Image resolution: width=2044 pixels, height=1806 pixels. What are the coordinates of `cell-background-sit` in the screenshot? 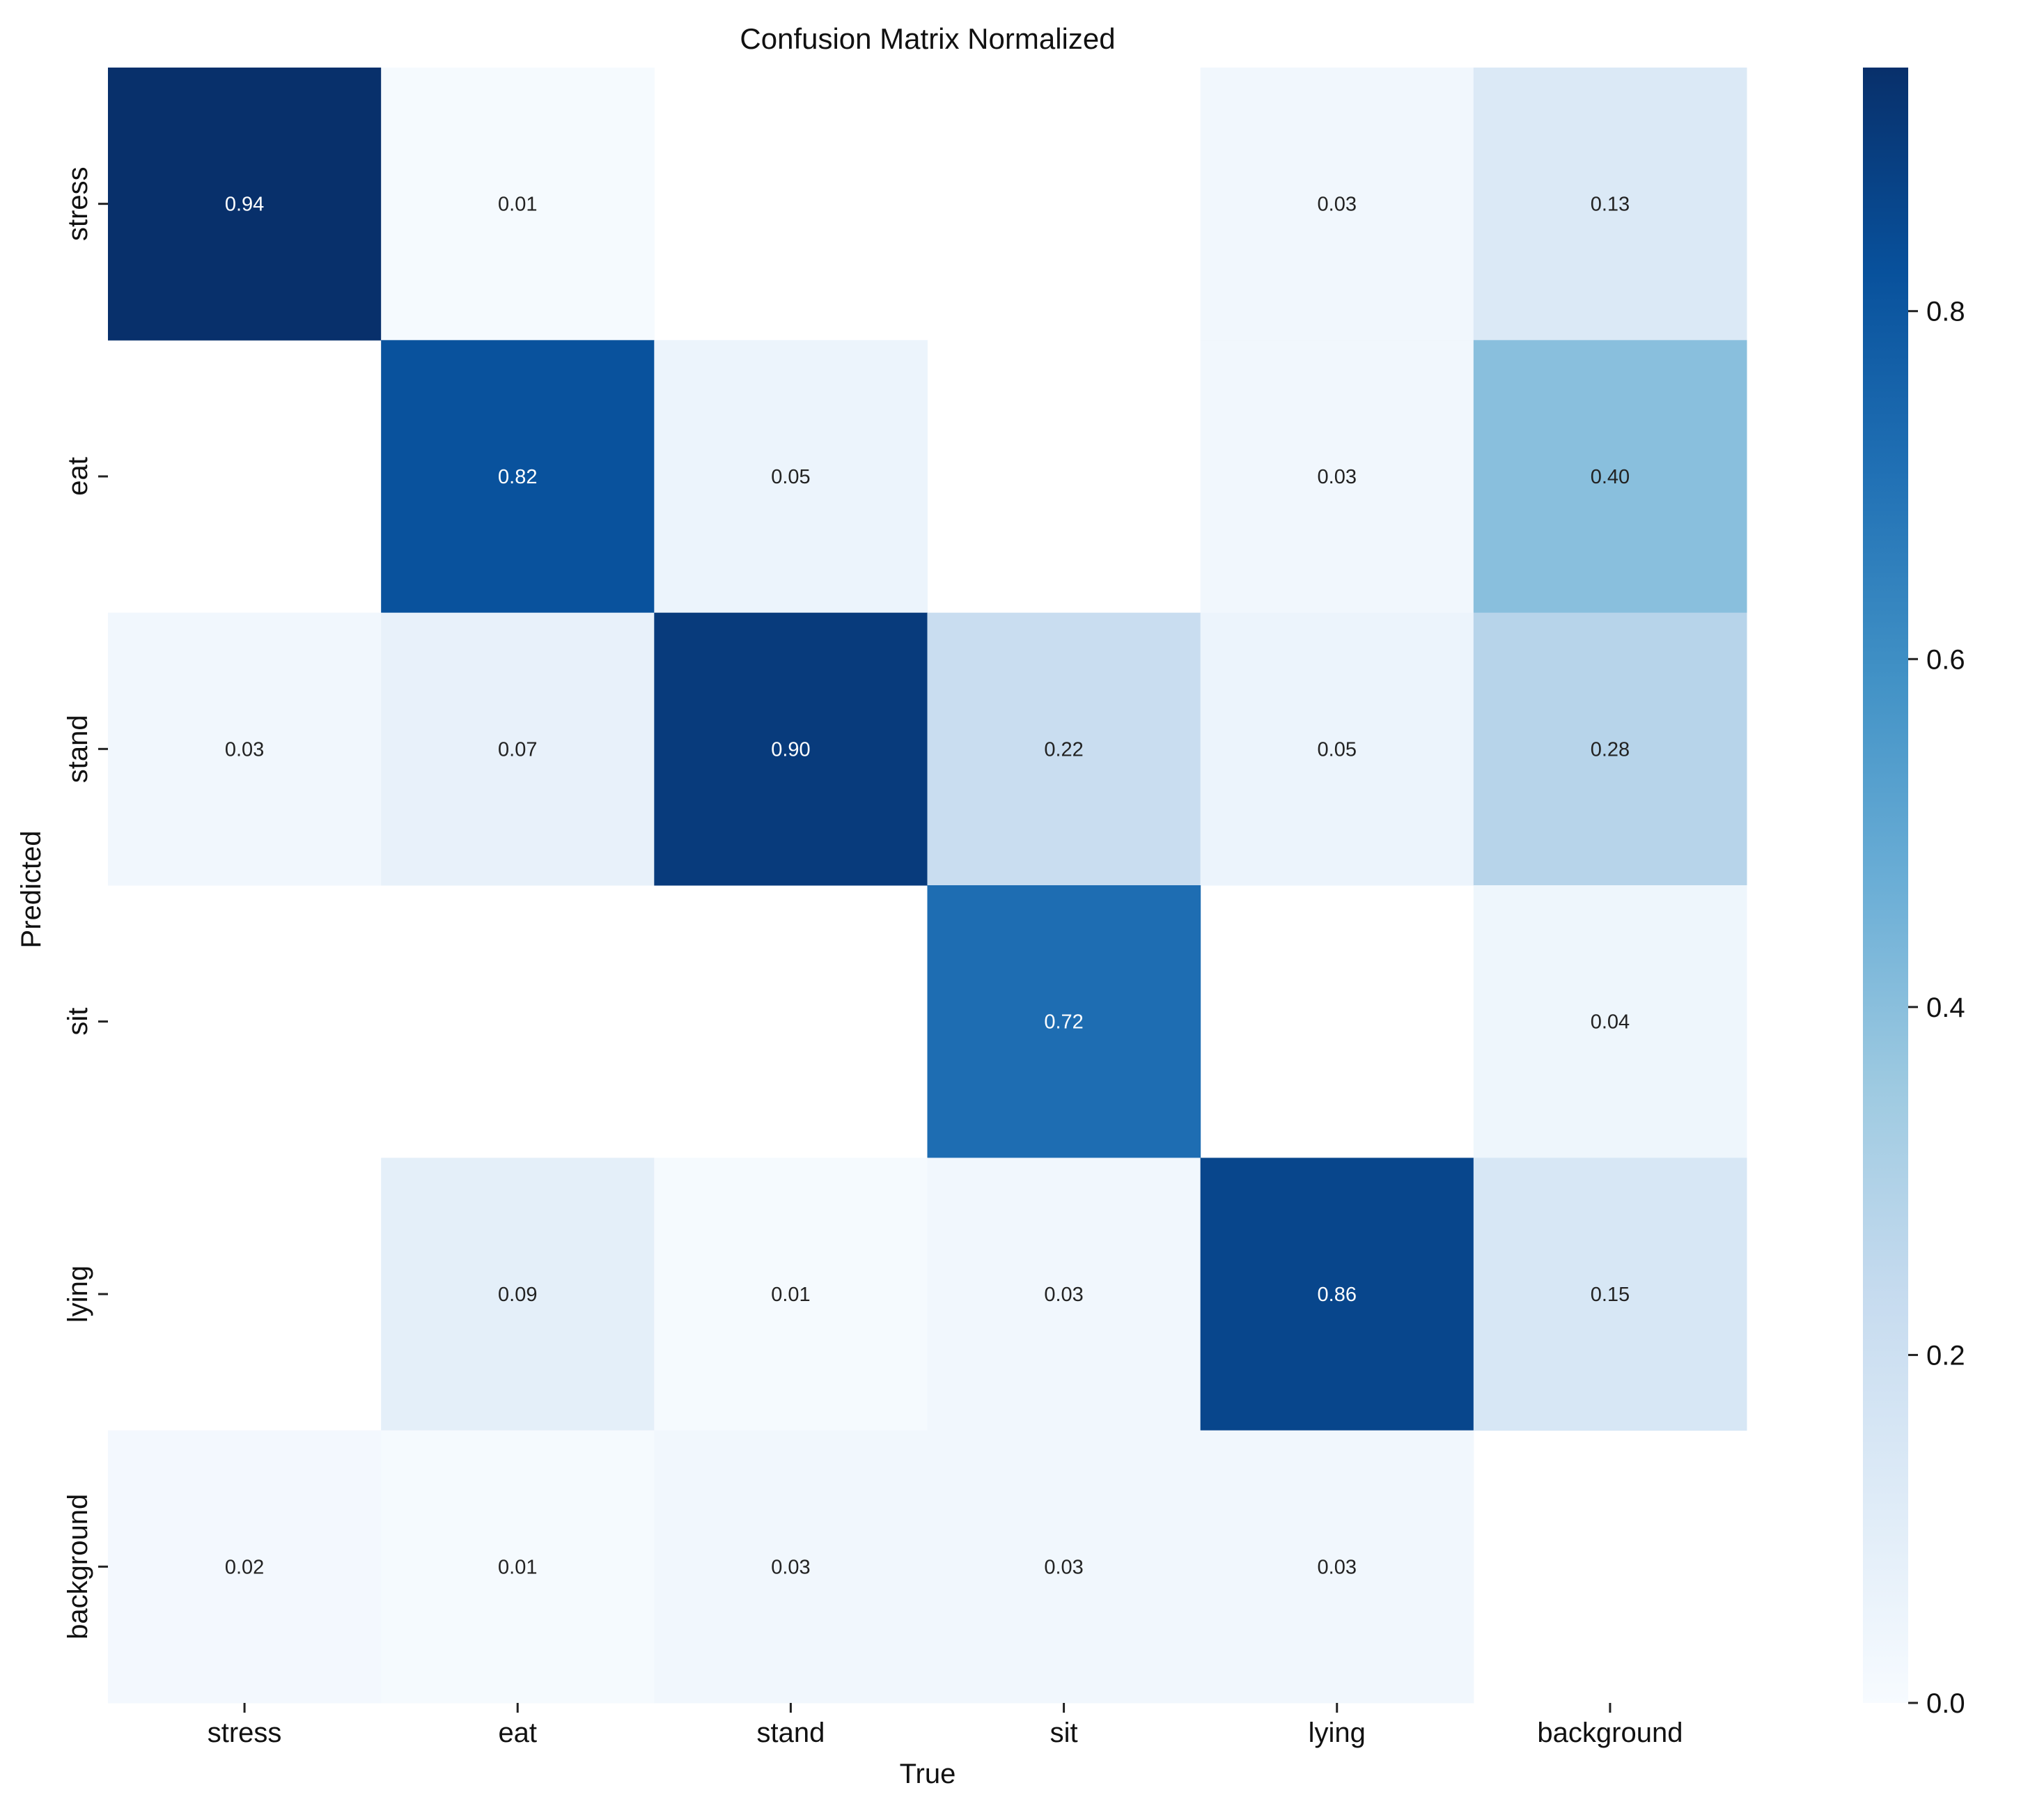 It's located at (1064, 1567).